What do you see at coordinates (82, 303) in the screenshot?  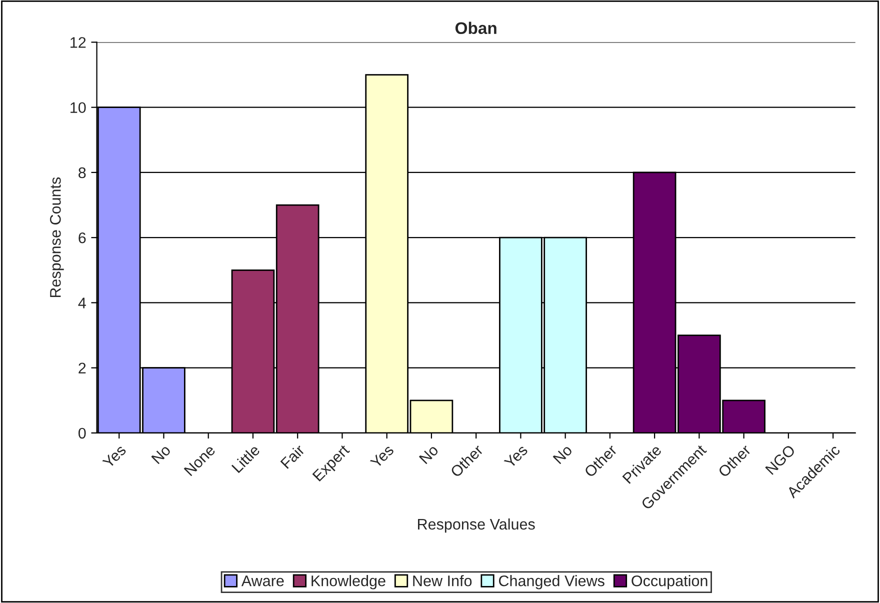 I see `y-tick-label: 4` at bounding box center [82, 303].